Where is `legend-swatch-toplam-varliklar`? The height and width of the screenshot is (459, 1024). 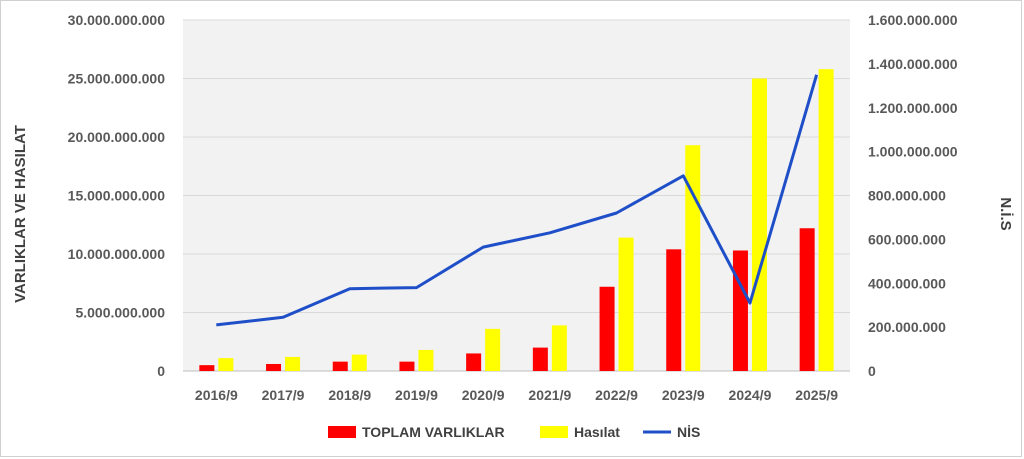 legend-swatch-toplam-varliklar is located at coordinates (342, 432).